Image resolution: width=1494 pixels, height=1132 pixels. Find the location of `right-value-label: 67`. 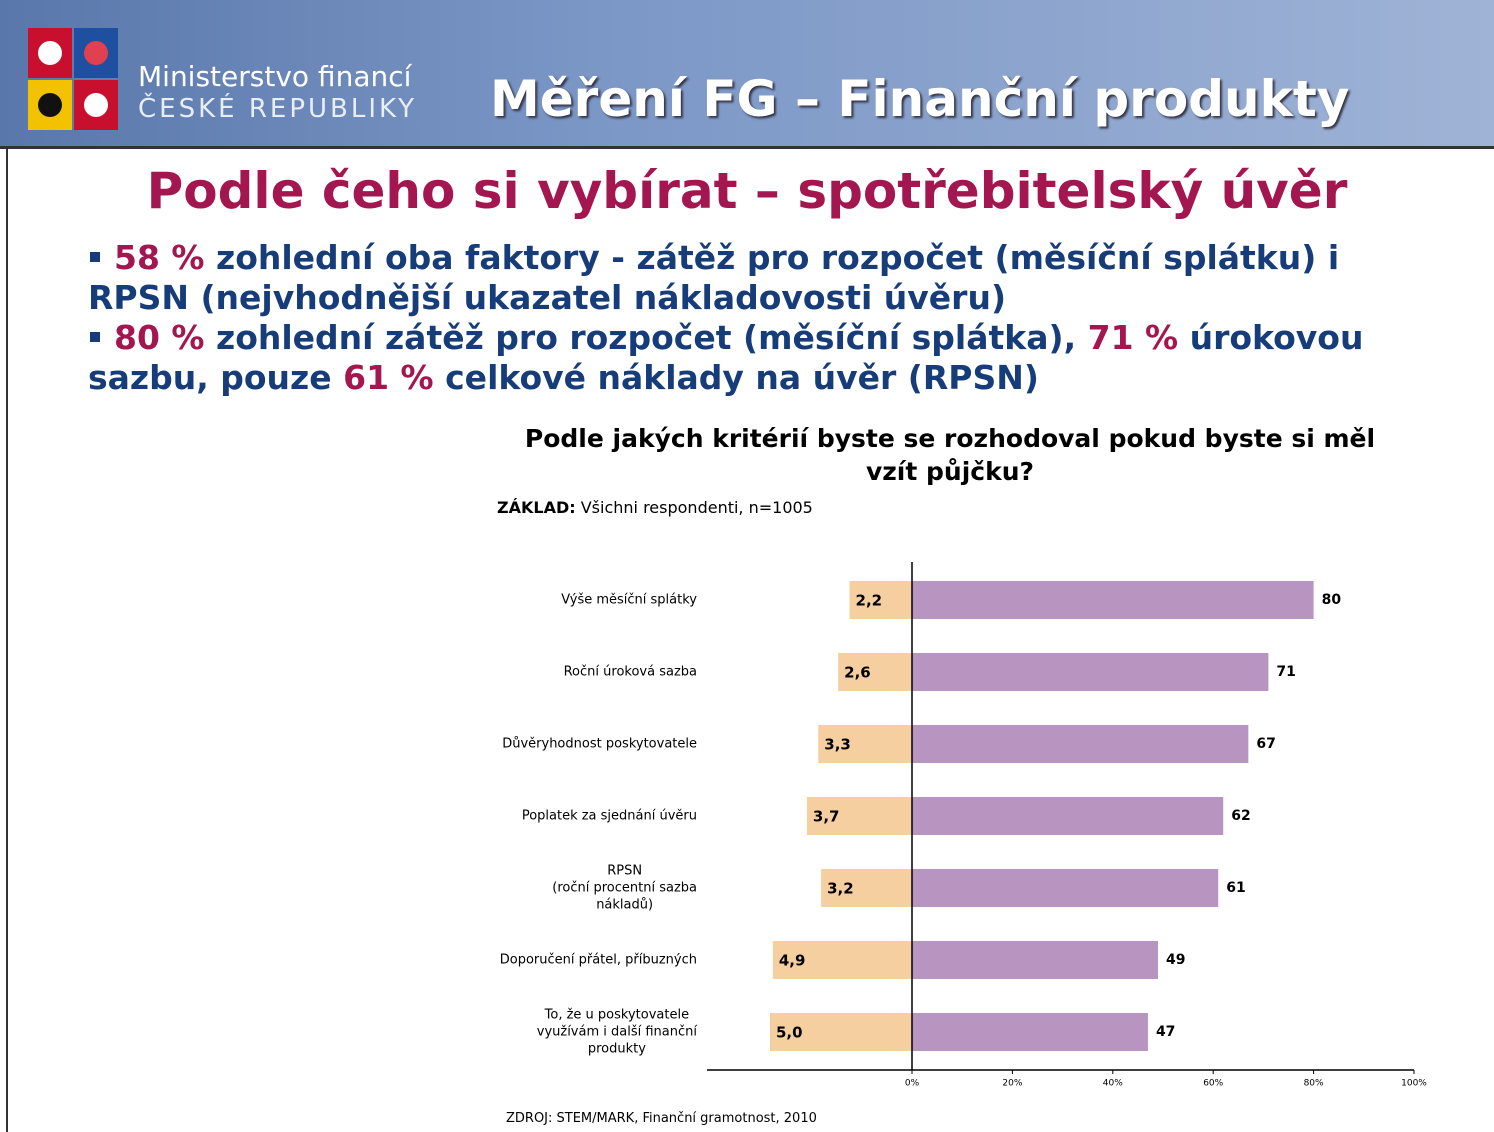

right-value-label: 67 is located at coordinates (1265, 744).